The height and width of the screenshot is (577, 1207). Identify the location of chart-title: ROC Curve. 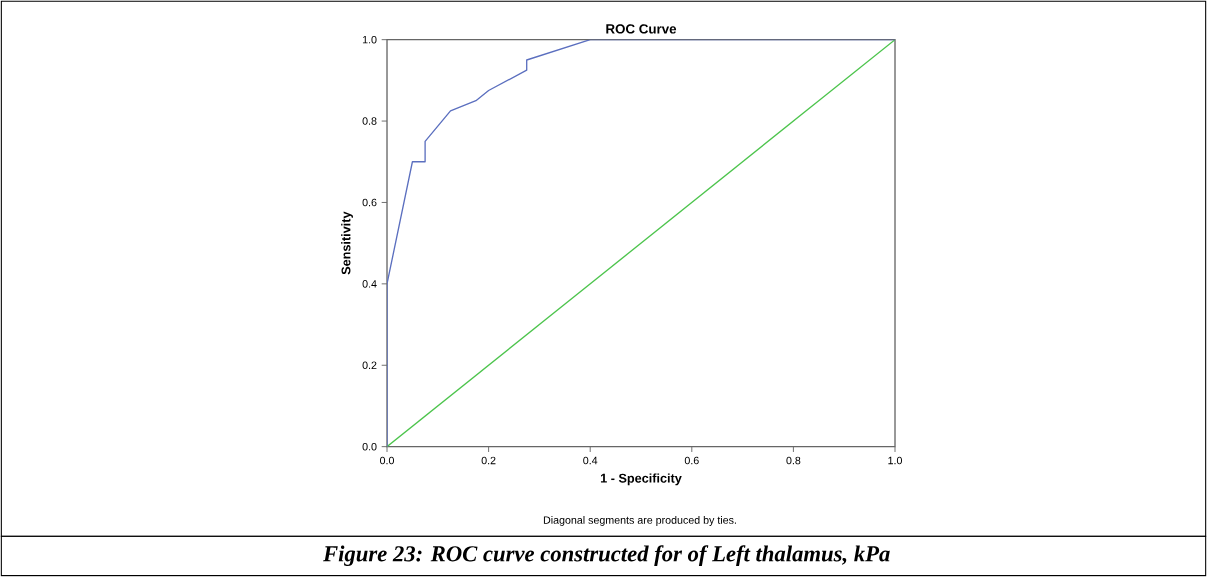
(641, 29).